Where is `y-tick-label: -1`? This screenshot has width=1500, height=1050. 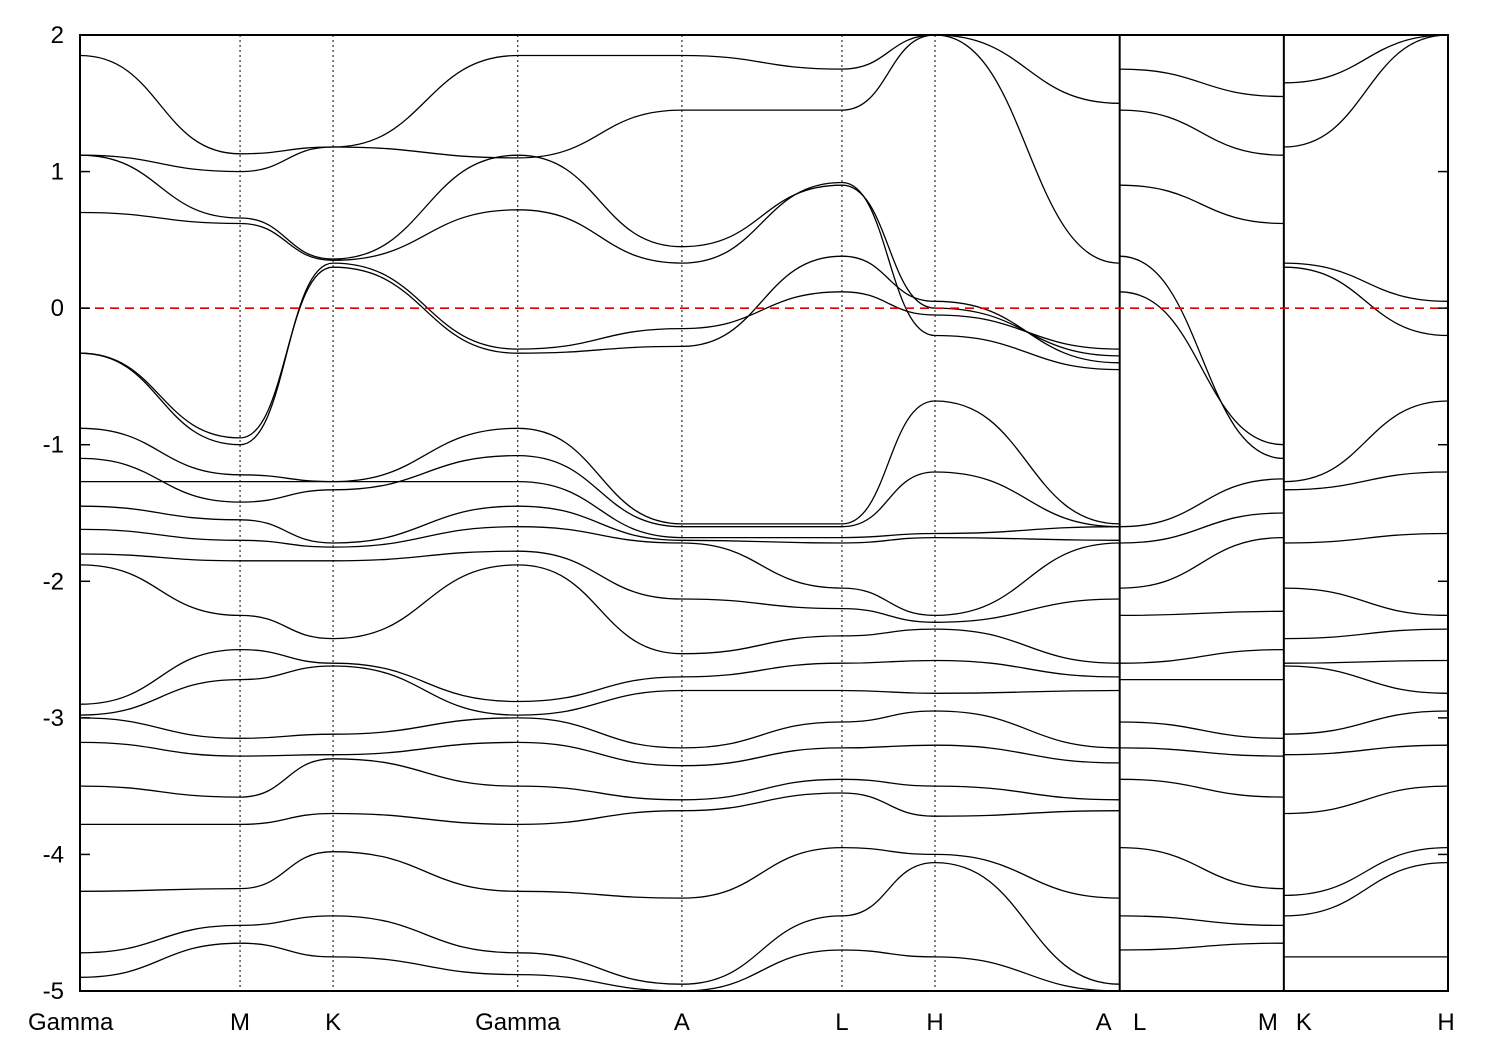
y-tick-label: -1 is located at coordinates (53, 445).